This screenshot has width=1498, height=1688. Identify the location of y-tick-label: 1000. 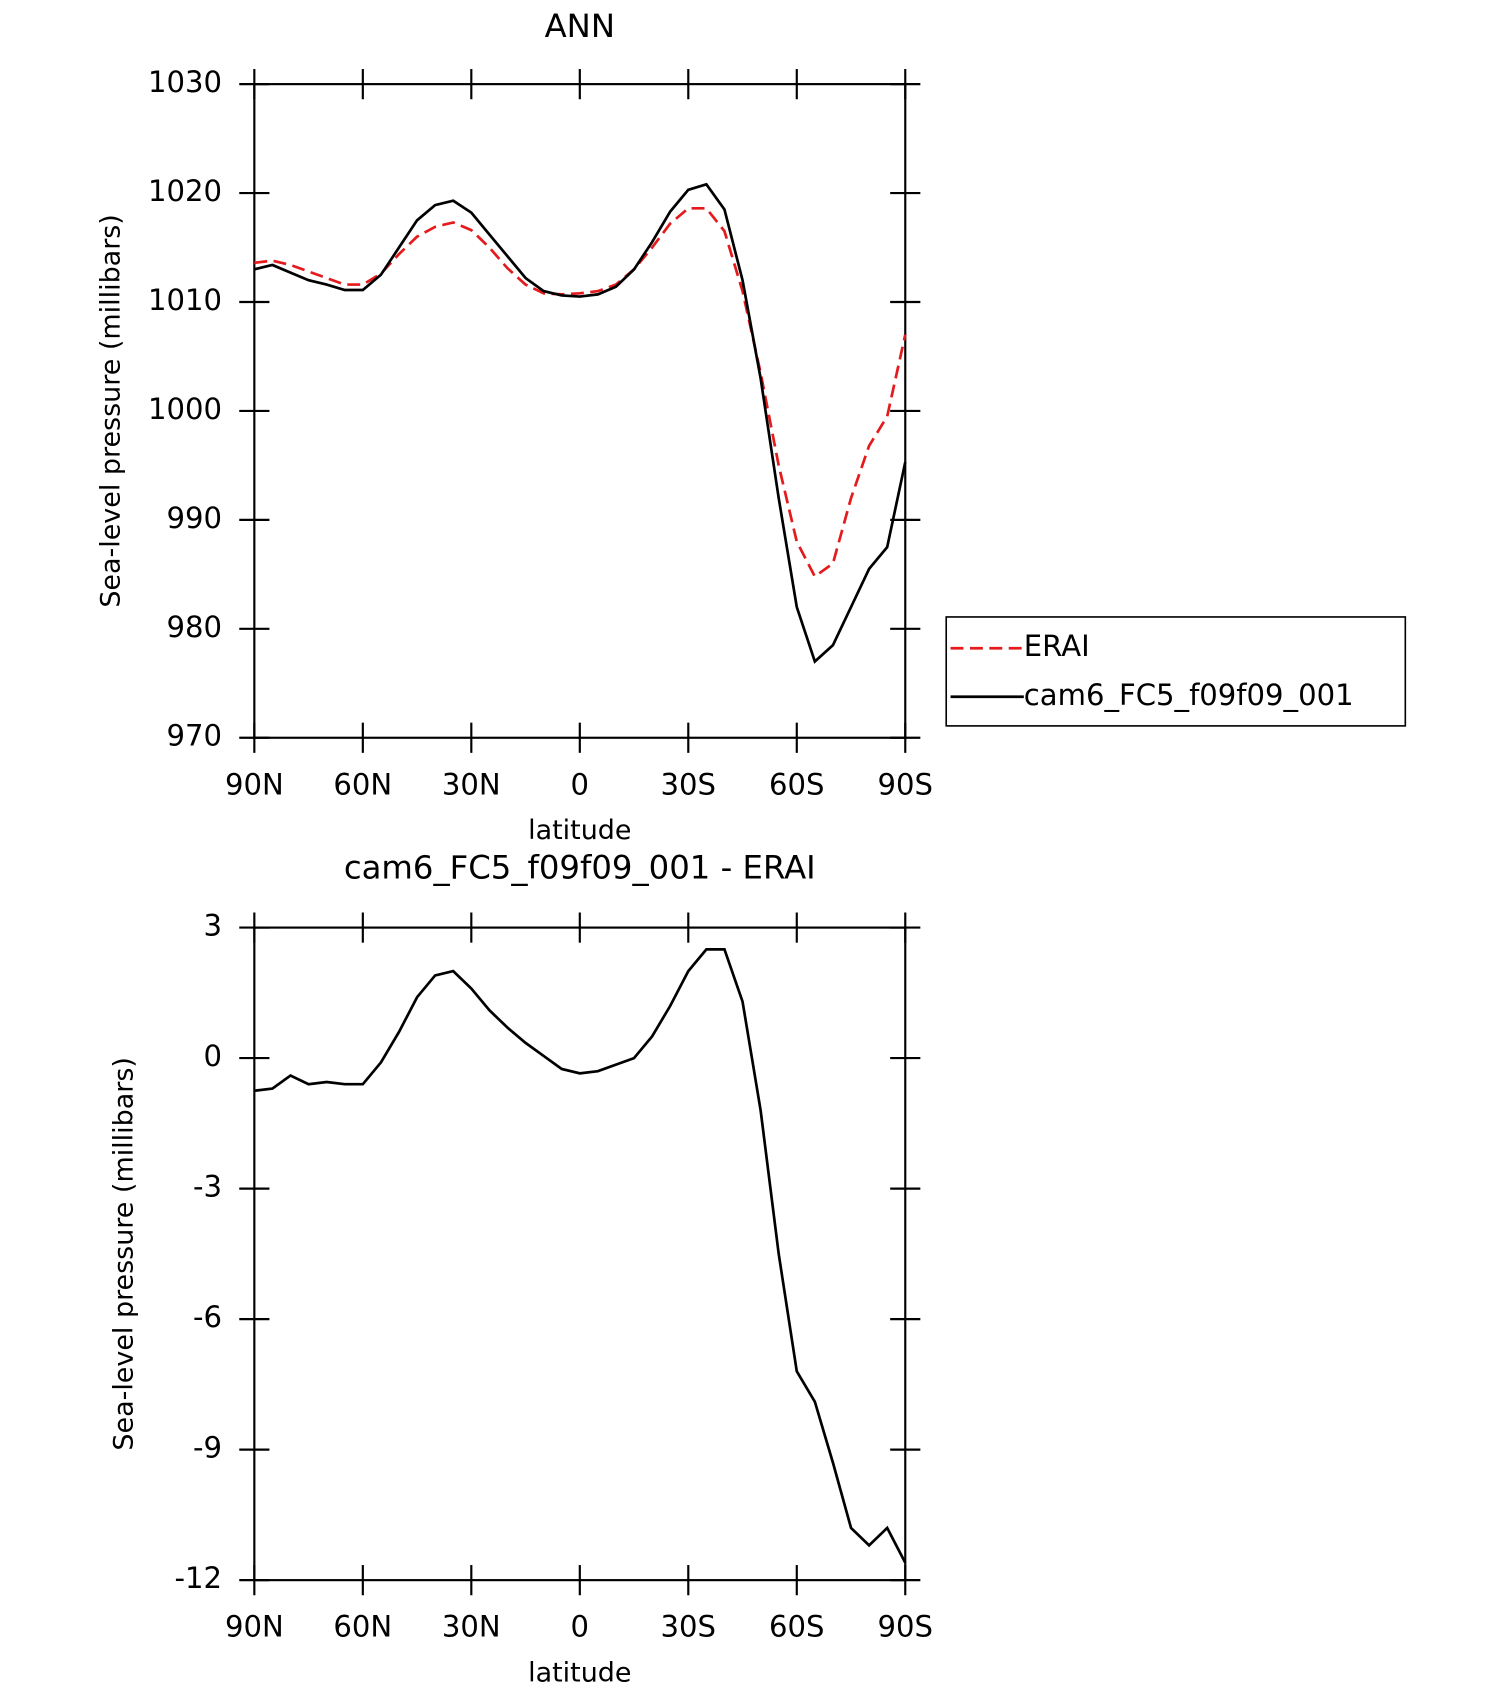
(185, 409).